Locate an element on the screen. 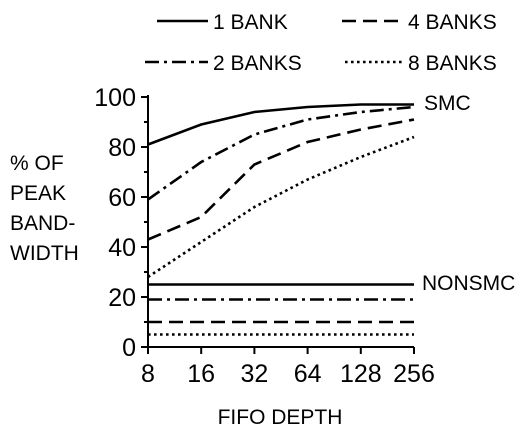 This screenshot has height=439, width=532. group-label-nonsmc: NONSMC is located at coordinates (468, 283).